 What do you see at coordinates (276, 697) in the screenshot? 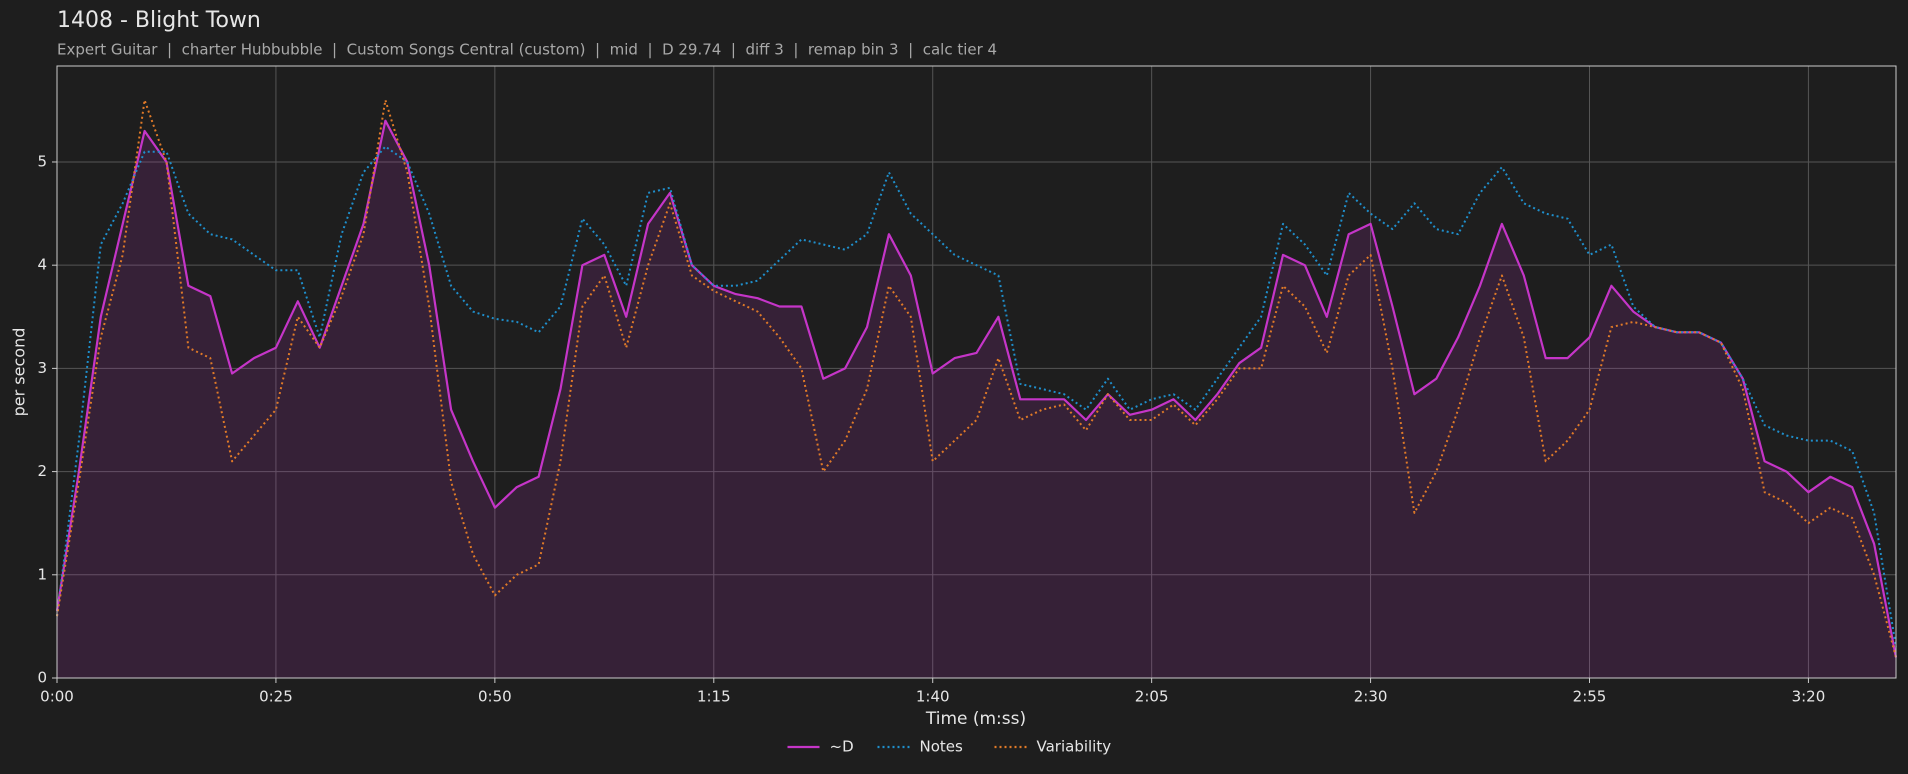
I see `x-tick-label: 0:25` at bounding box center [276, 697].